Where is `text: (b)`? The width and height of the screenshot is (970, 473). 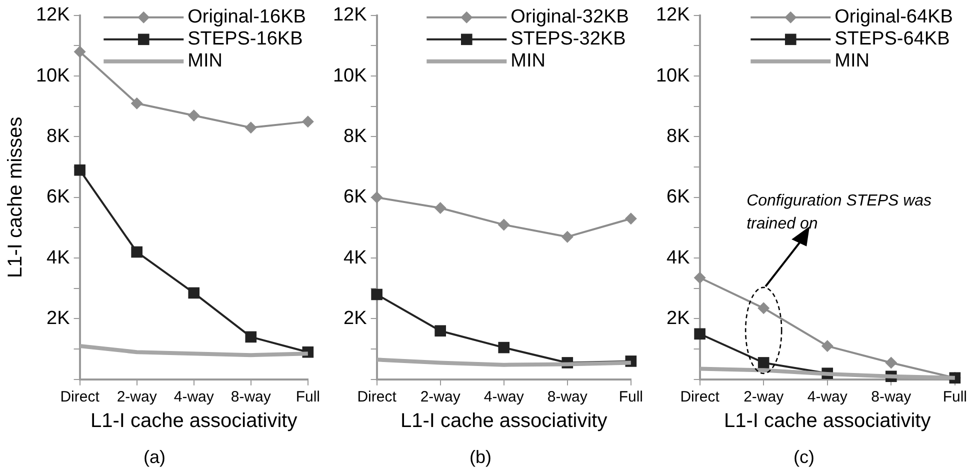
text: (b) is located at coordinates (481, 457).